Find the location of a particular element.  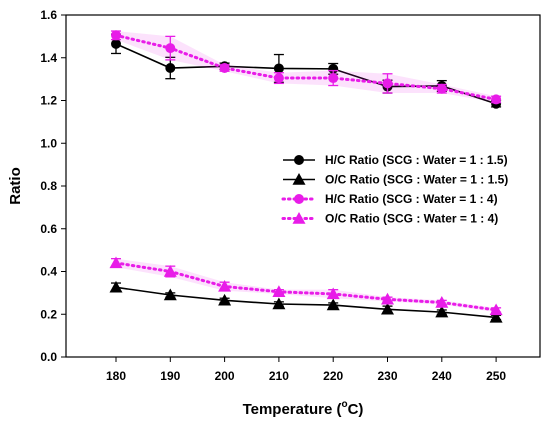

x-axis-title-tail: C) is located at coordinates (356, 409).